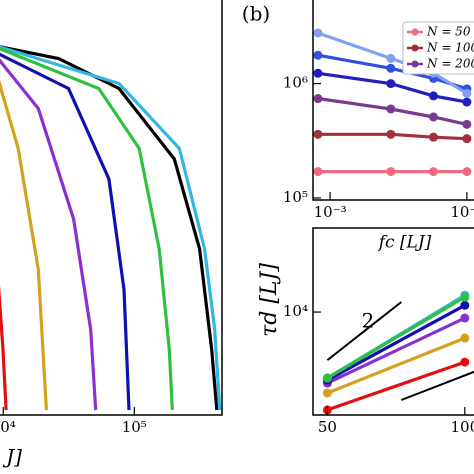  I want to click on panel-label: (b), so click(256, 14).